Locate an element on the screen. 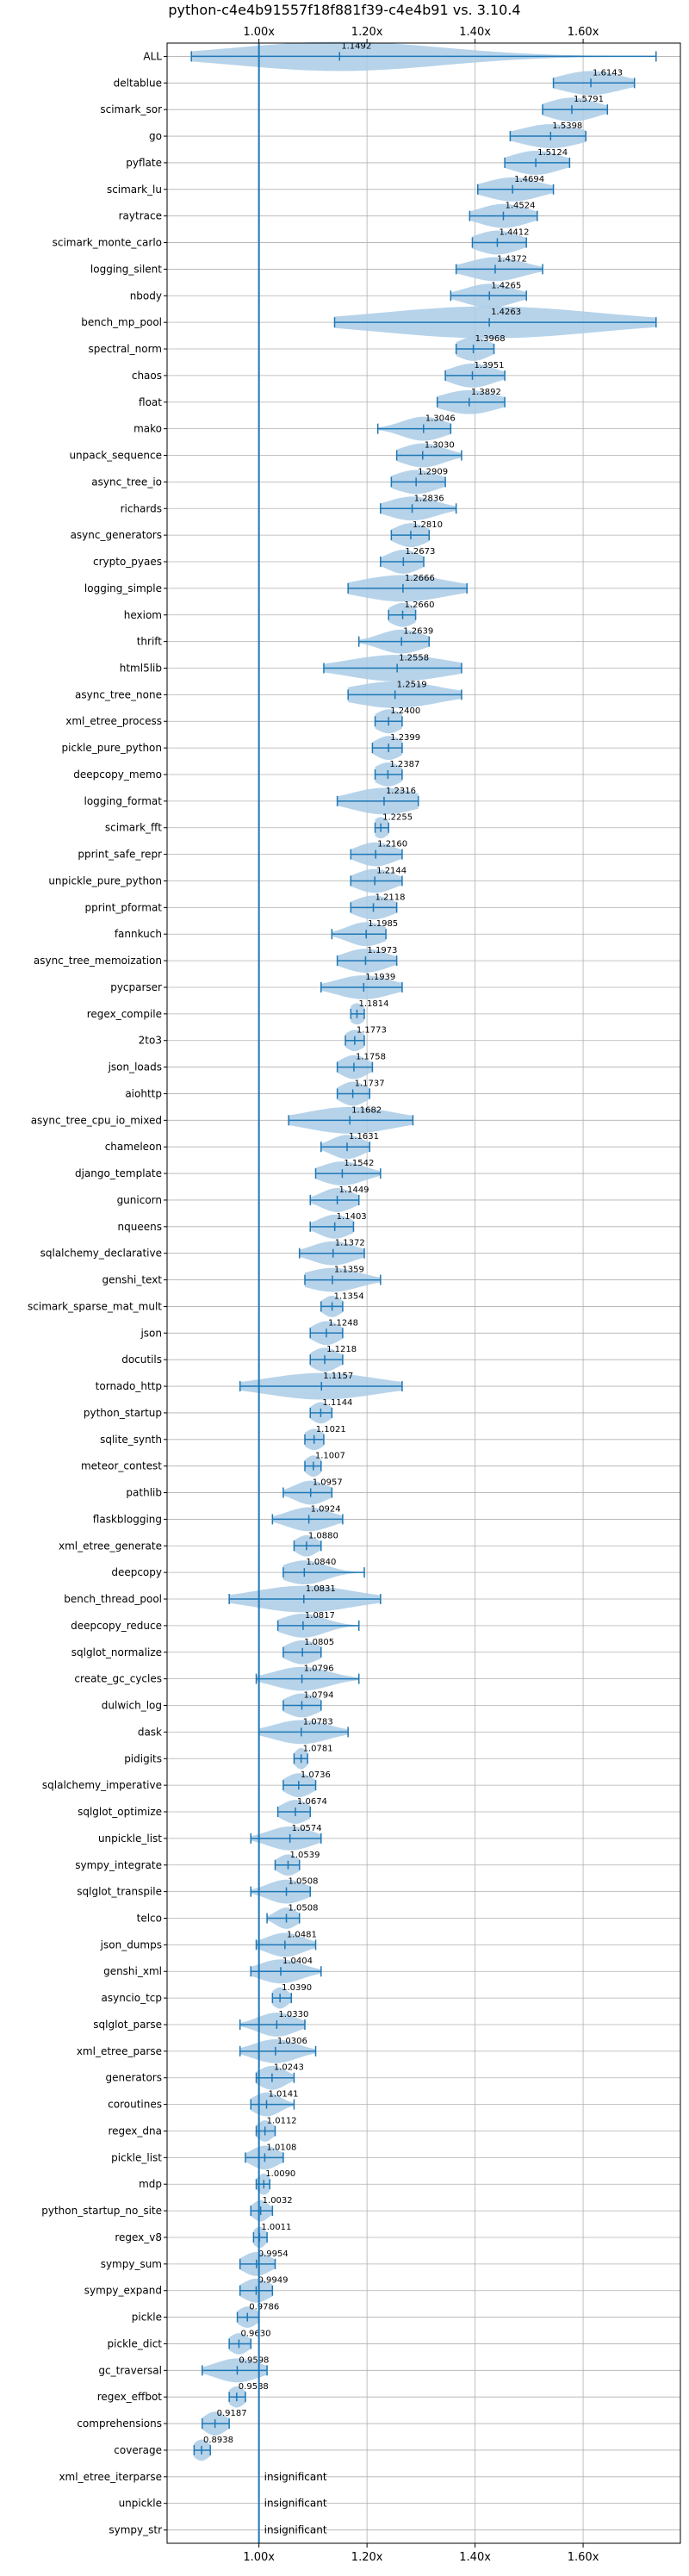  mean-data-label: 1.1021 is located at coordinates (331, 1430).